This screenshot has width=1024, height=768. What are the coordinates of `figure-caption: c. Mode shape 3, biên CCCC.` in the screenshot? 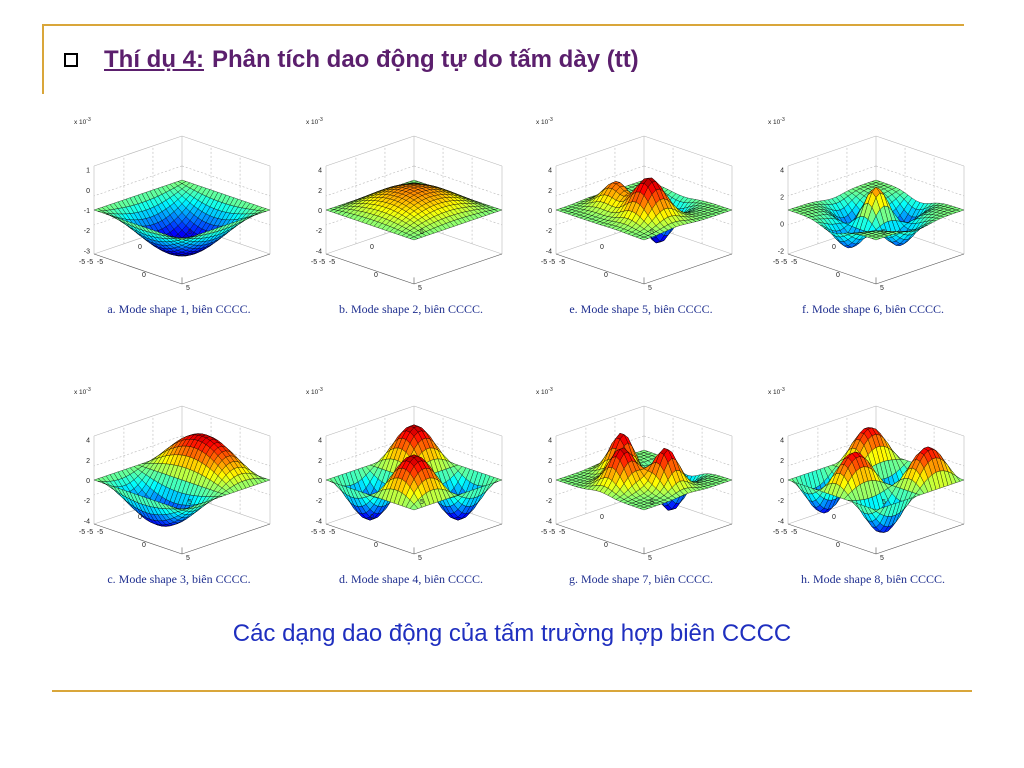 It's located at (179, 579).